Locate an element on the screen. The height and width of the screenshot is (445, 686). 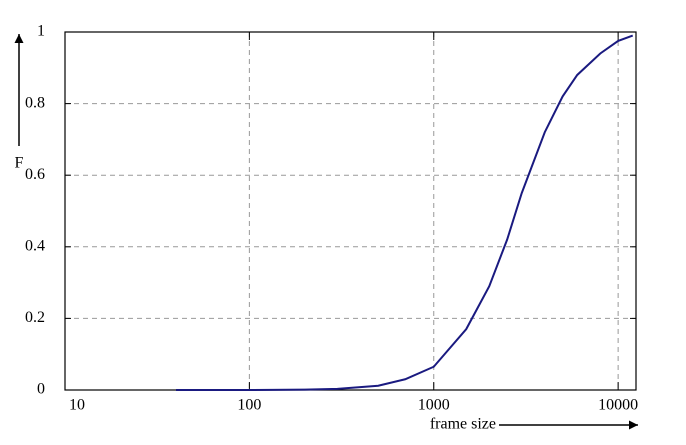
y-tick-label: 0.2 is located at coordinates (35, 317).